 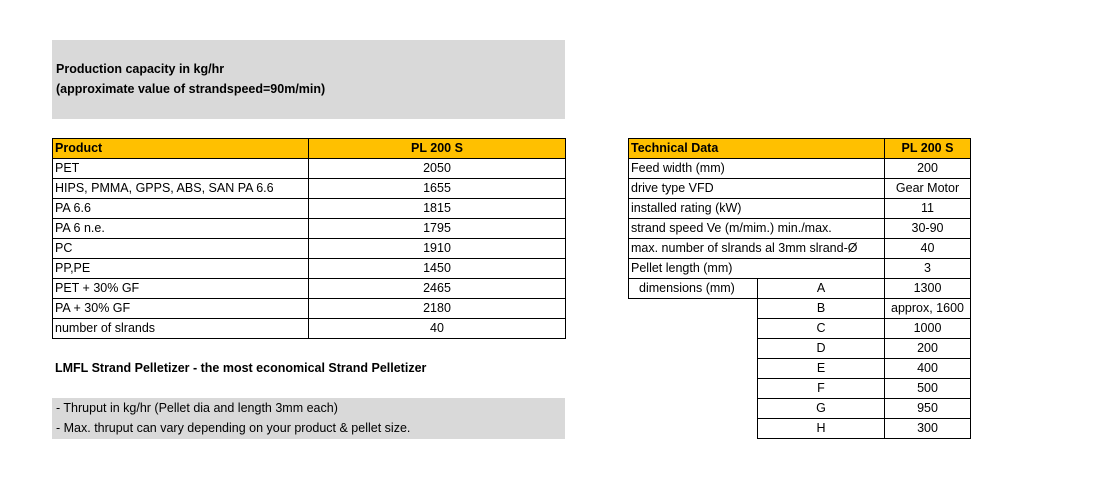 I want to click on product-name: HIPS, PMMA, GPPS, ABS, SAN PA 6.6, so click(x=180, y=188).